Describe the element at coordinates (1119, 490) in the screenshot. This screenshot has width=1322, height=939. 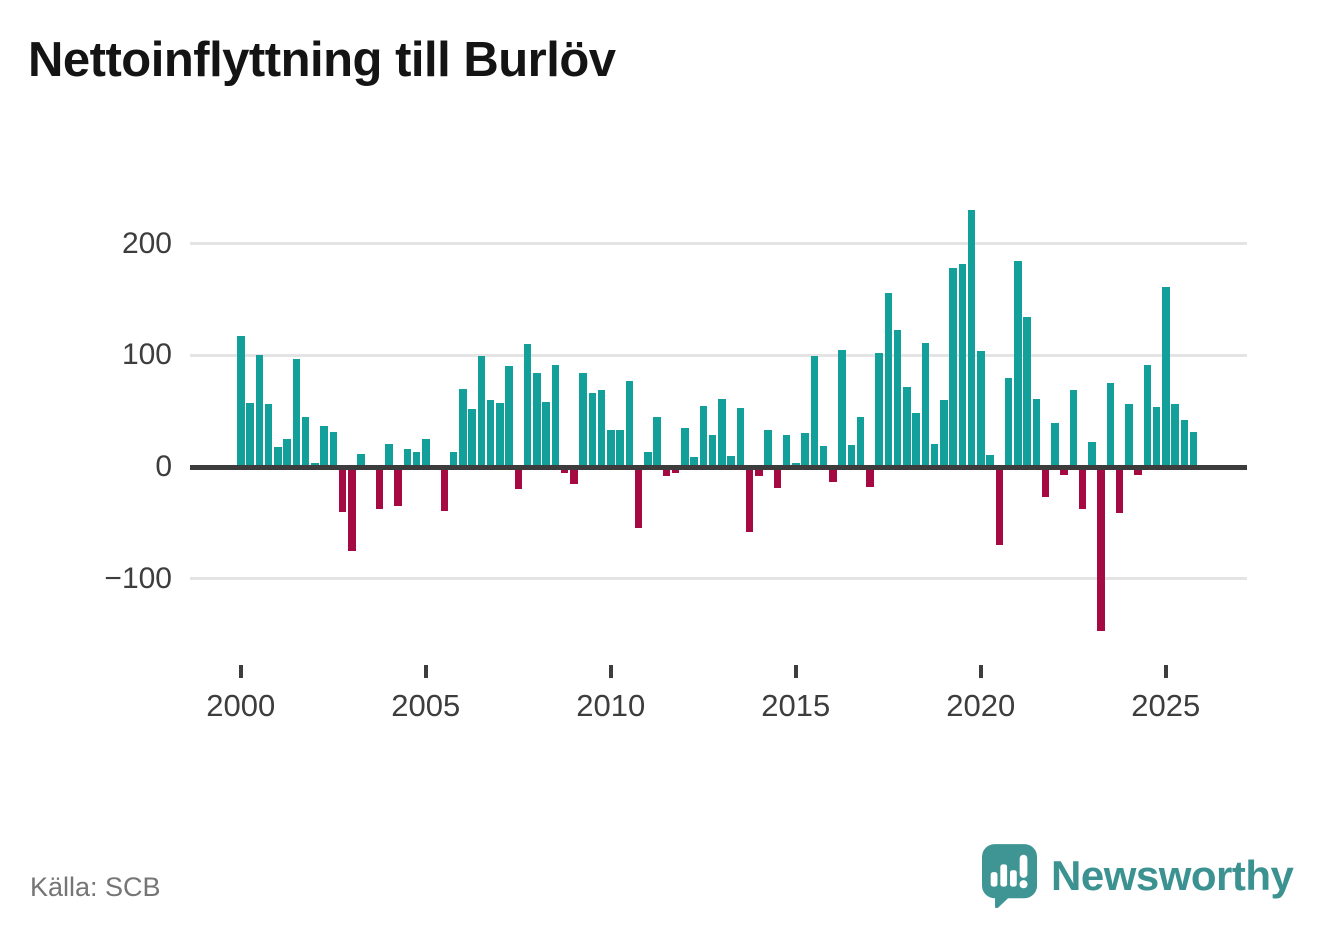
I see `bar-2023Q4` at that location.